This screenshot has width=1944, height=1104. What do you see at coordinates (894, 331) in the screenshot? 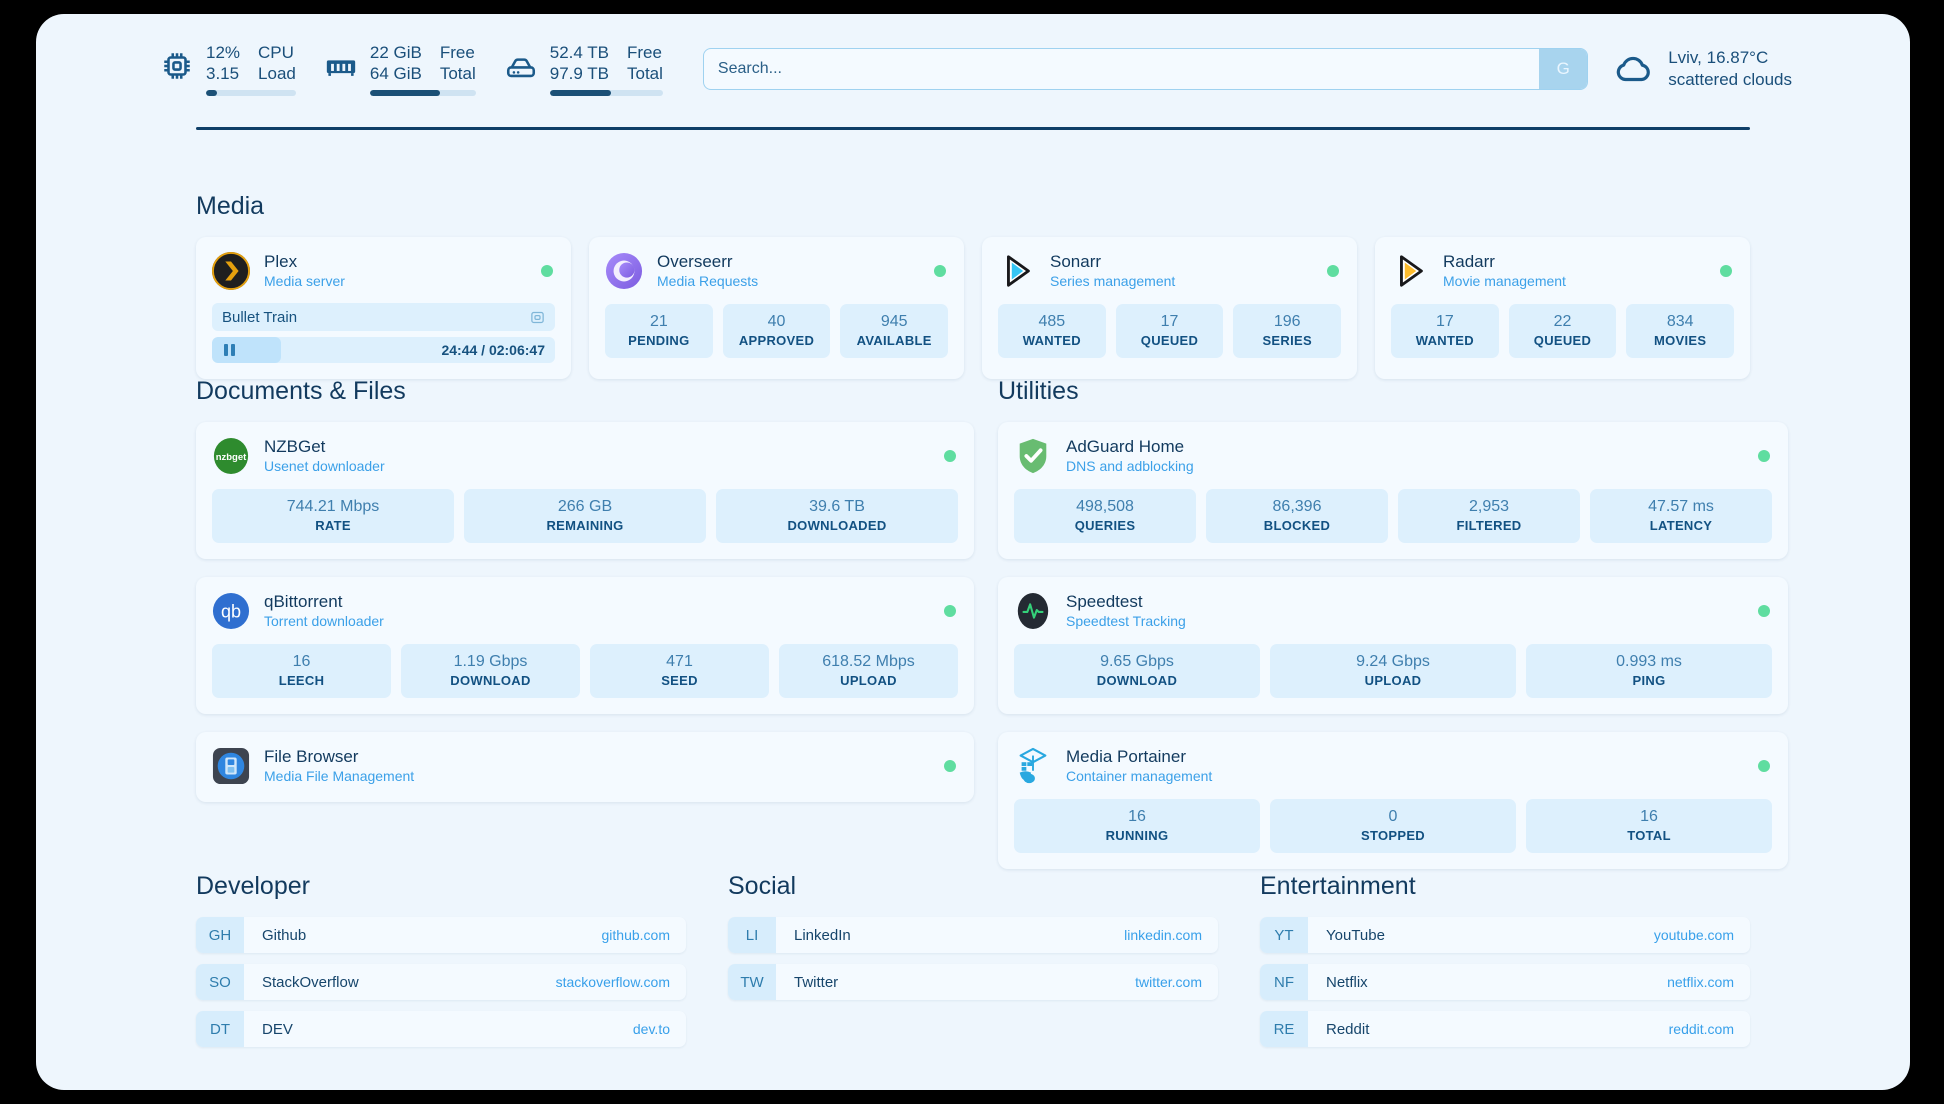
I see `stat-tile-available: 945 AVAILABLE` at bounding box center [894, 331].